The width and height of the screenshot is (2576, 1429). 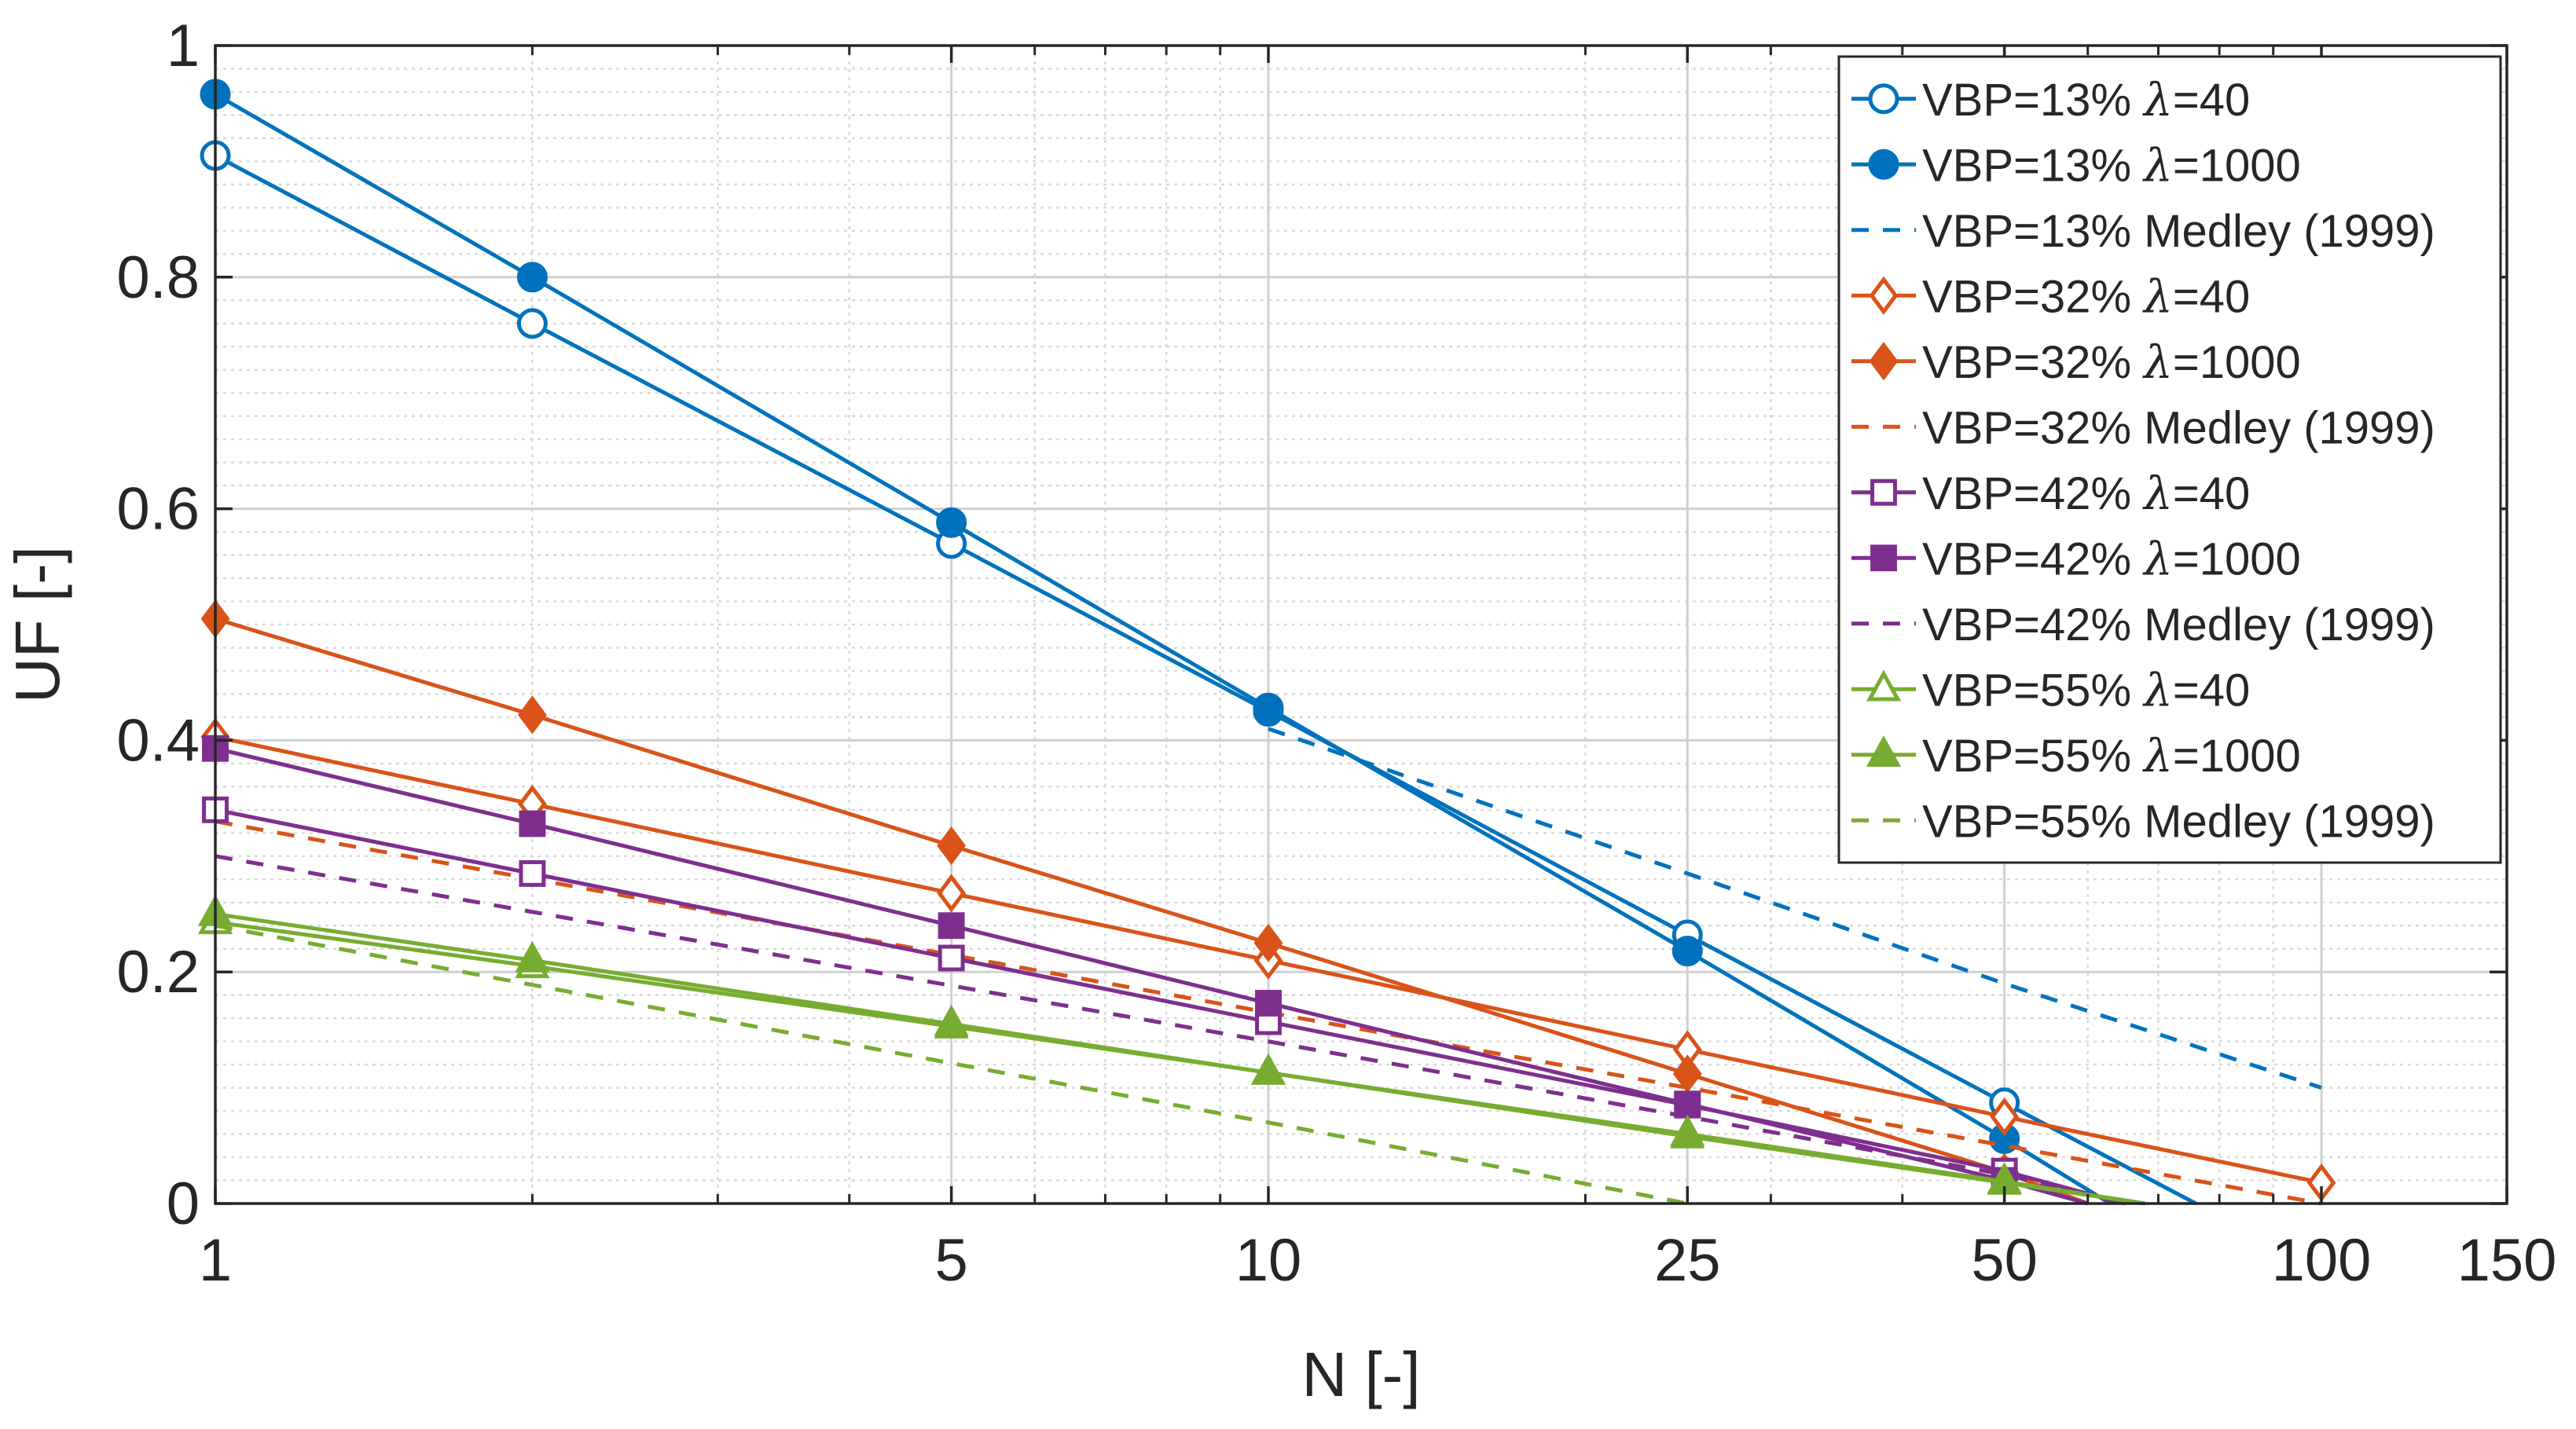 I want to click on legend-label: VBP=42% Medley (1999), so click(x=2178, y=625).